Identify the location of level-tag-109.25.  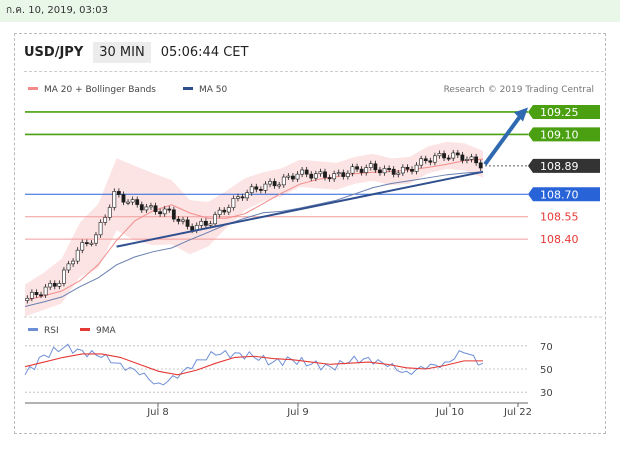
(564, 111).